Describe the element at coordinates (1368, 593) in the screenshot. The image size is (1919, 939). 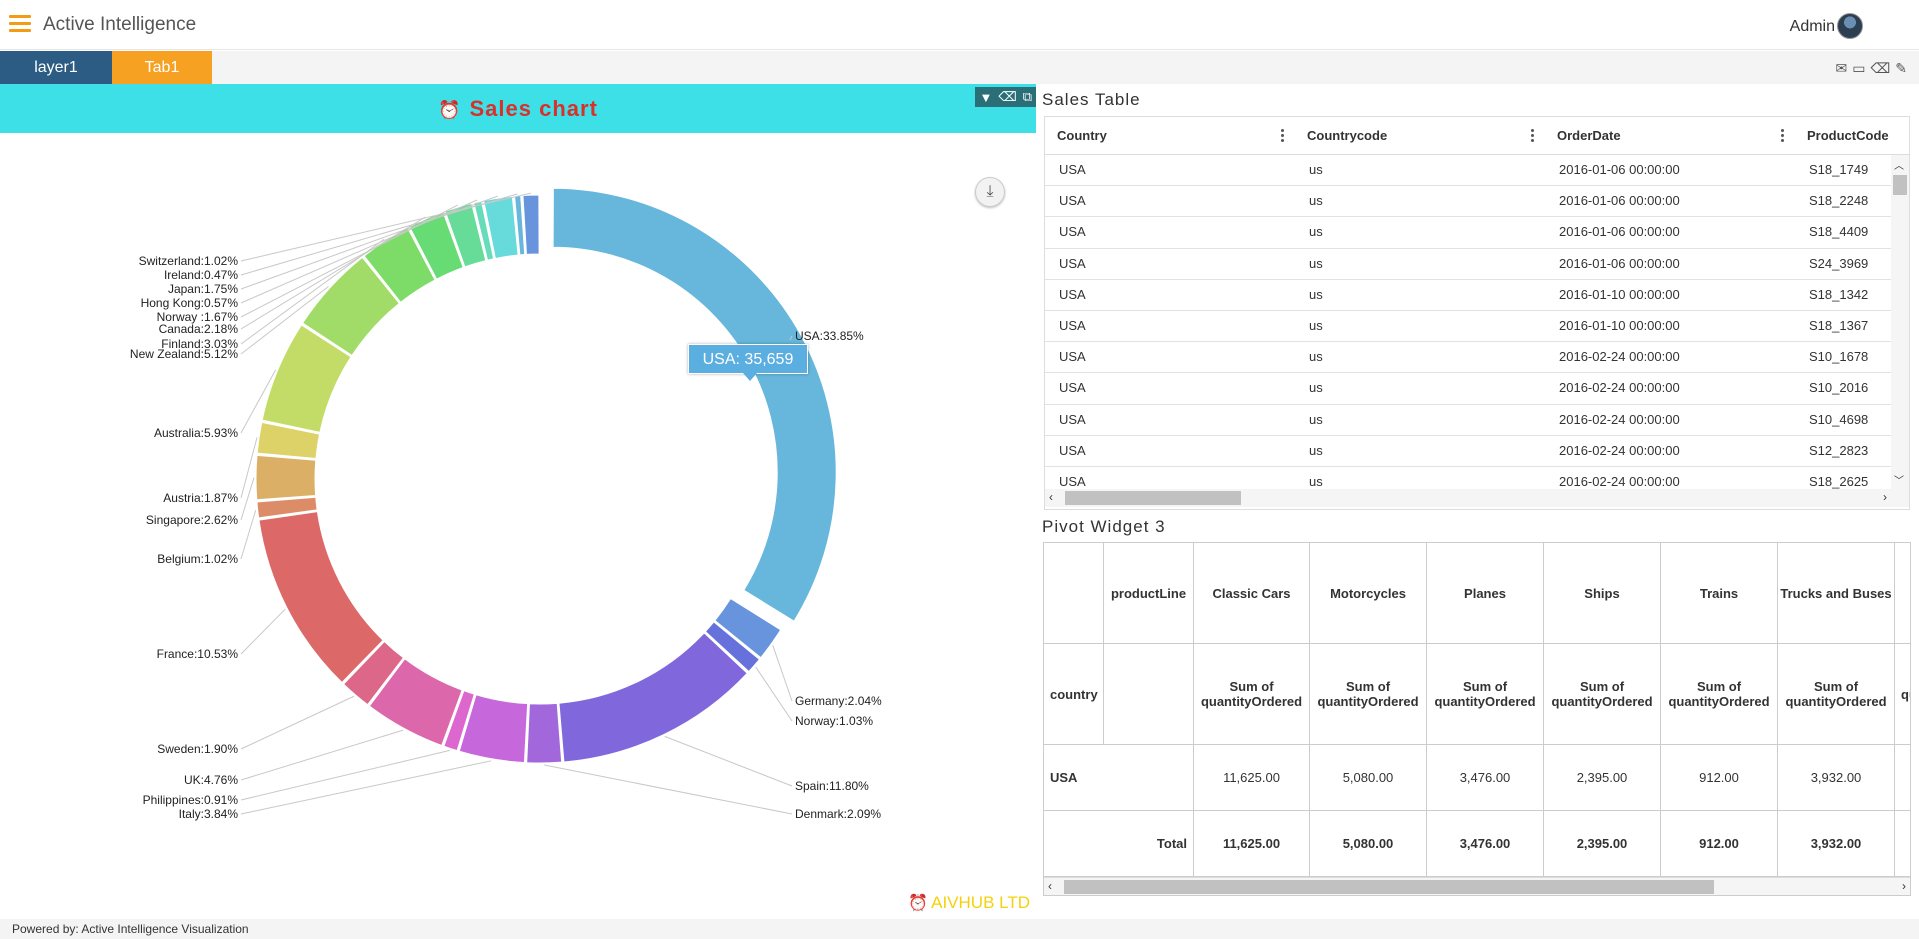
I see `pivot-column-header: Motorcycles` at that location.